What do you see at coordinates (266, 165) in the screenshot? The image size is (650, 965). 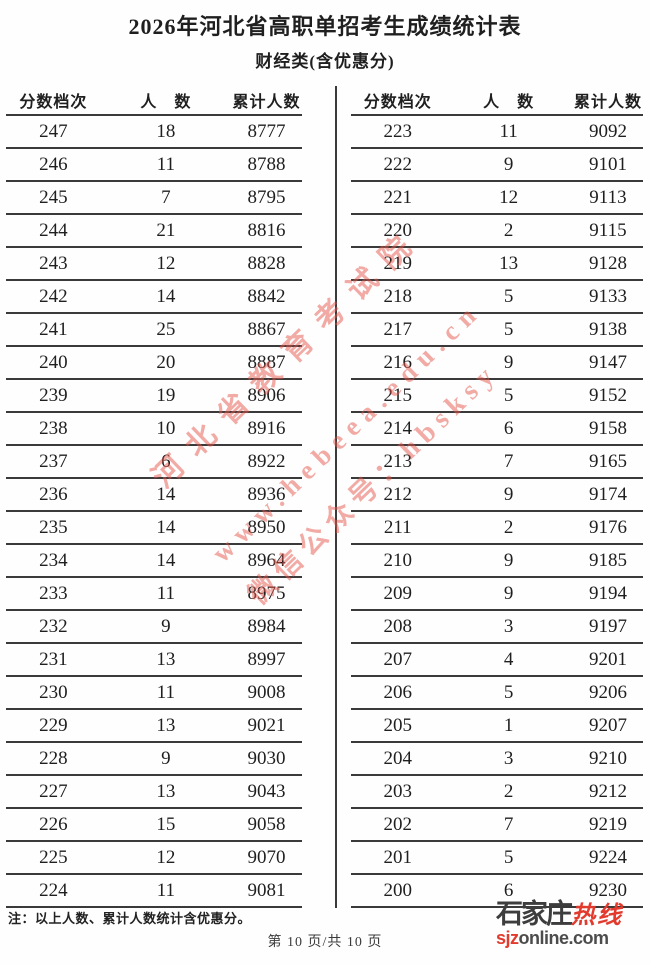 I see `table-cell: 8788` at bounding box center [266, 165].